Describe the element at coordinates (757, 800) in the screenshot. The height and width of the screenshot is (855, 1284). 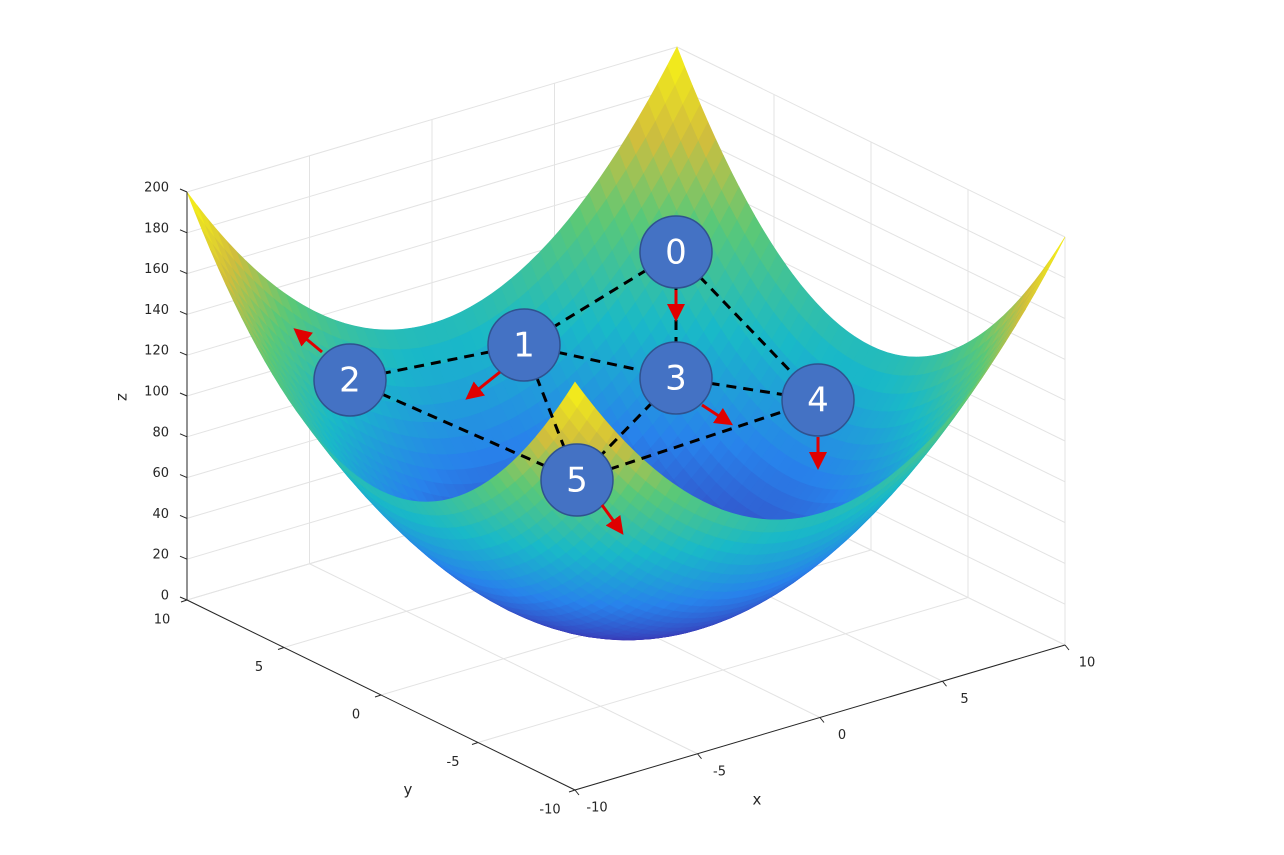
I see `x-axis-label: x` at that location.